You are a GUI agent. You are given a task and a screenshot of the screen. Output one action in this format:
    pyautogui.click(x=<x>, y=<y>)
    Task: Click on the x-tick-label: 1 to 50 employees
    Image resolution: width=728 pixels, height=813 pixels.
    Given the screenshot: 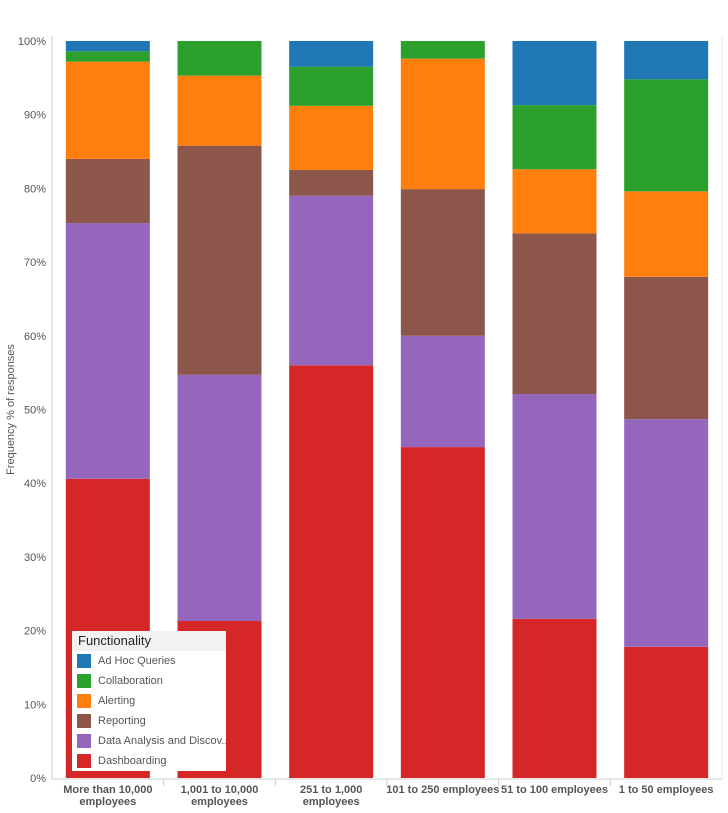 What is the action you would take?
    pyautogui.click(x=666, y=790)
    